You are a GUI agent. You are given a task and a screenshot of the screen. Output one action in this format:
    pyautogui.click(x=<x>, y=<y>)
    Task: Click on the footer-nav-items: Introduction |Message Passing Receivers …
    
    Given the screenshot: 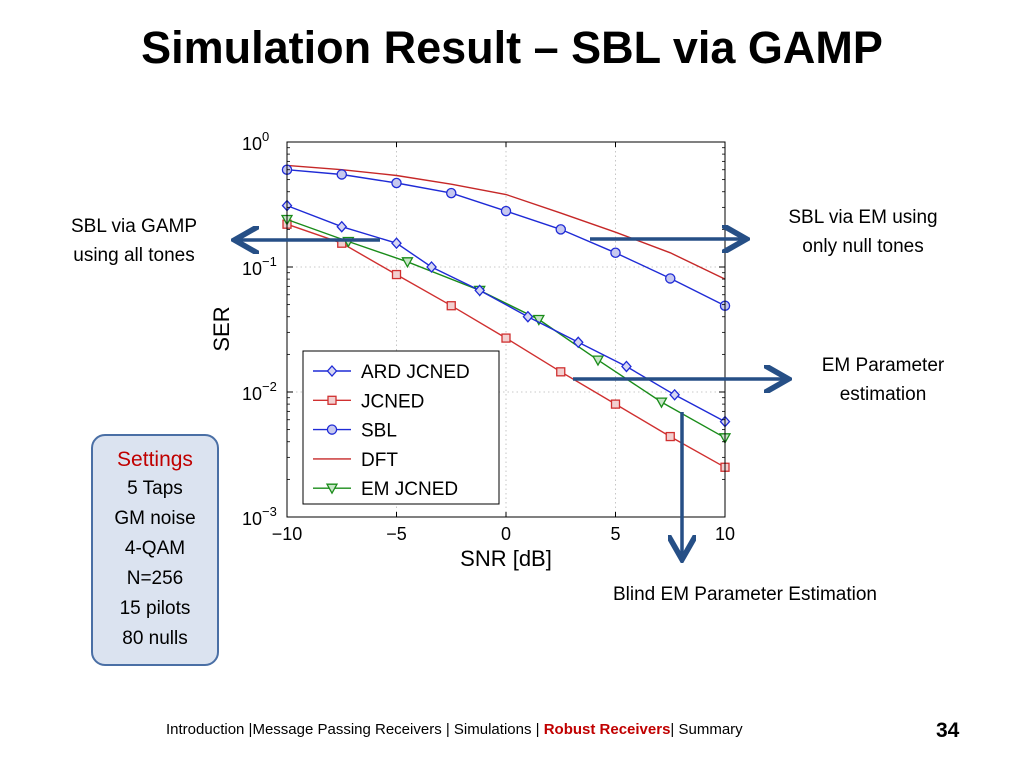 What is the action you would take?
    pyautogui.click(x=355, y=729)
    